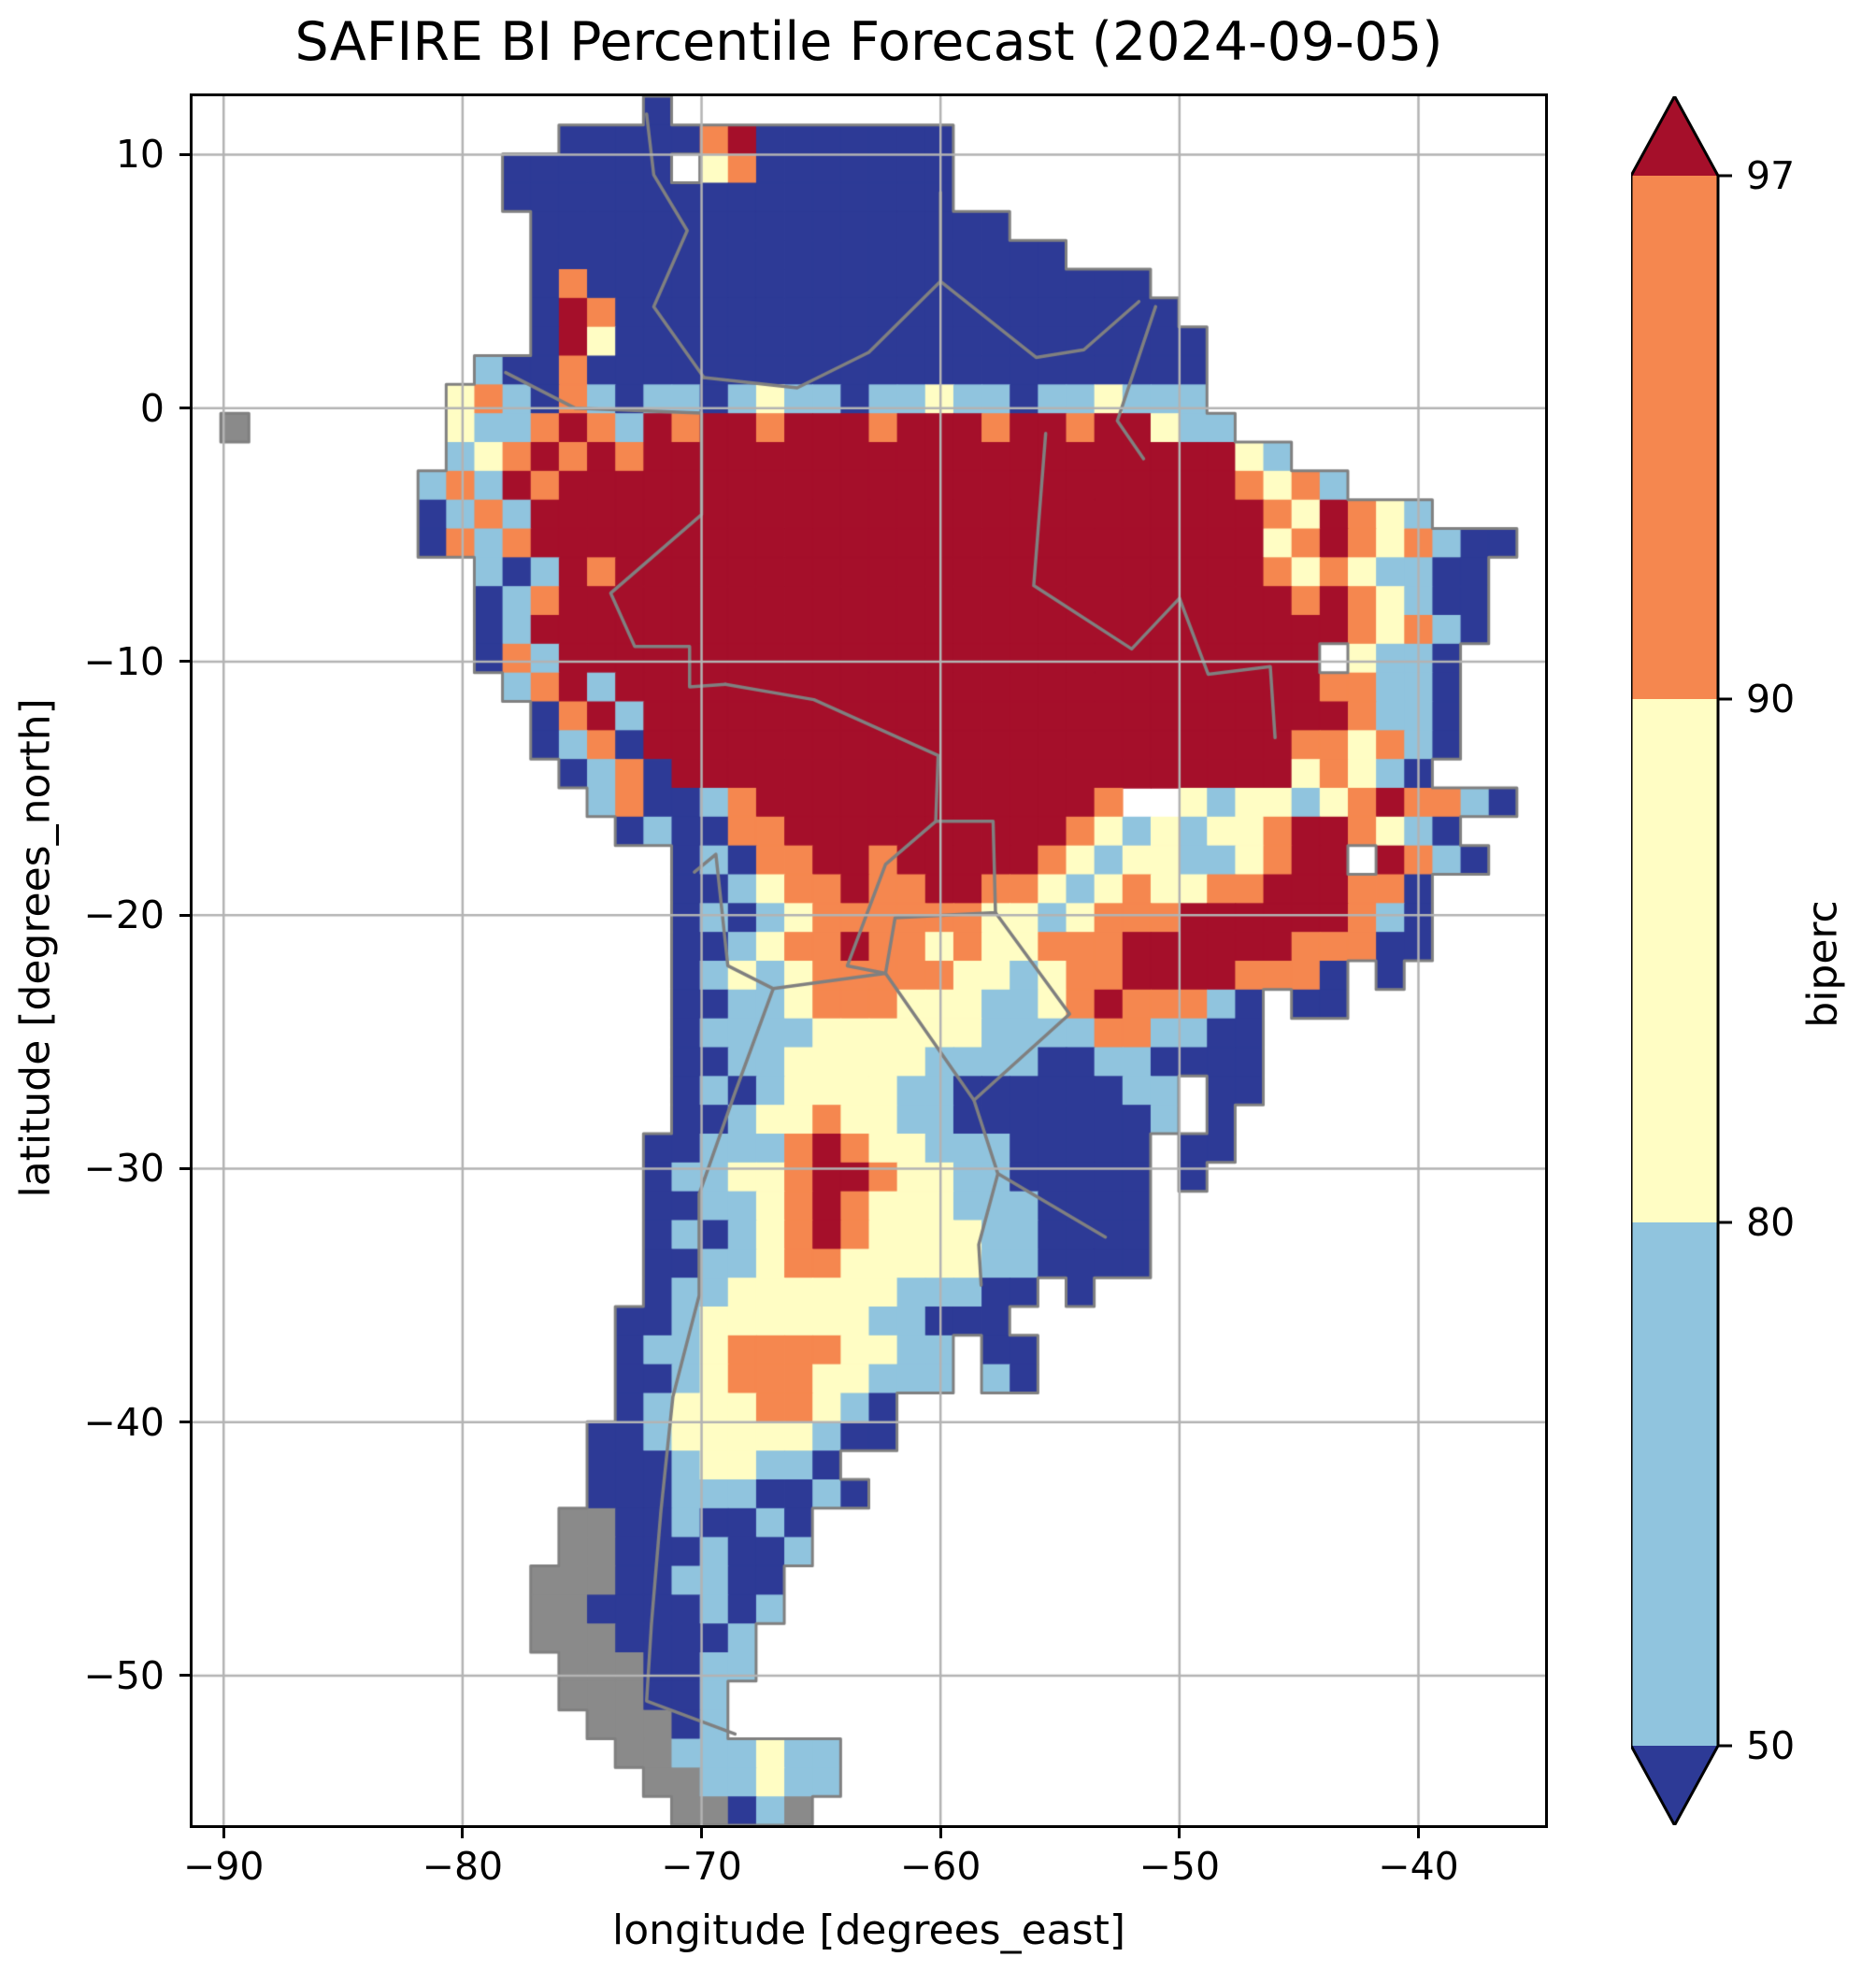 Image resolution: width=1876 pixels, height=1971 pixels. Describe the element at coordinates (1419, 1867) in the screenshot. I see `x-tick-label: −40` at that location.